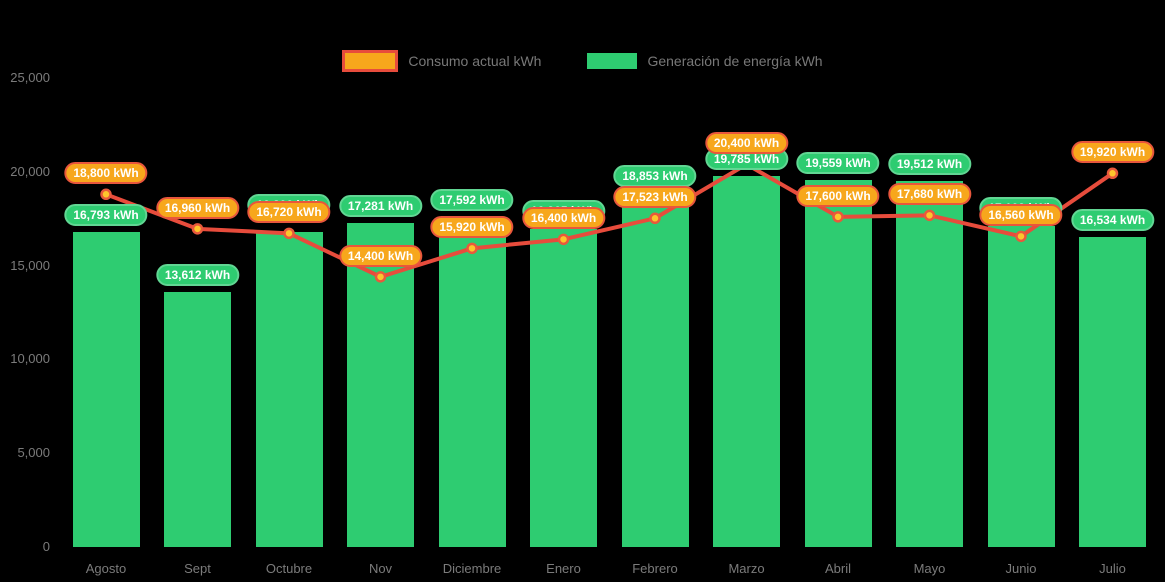  I want to click on label-consumo-nov: 14,400 kWh, so click(380, 255).